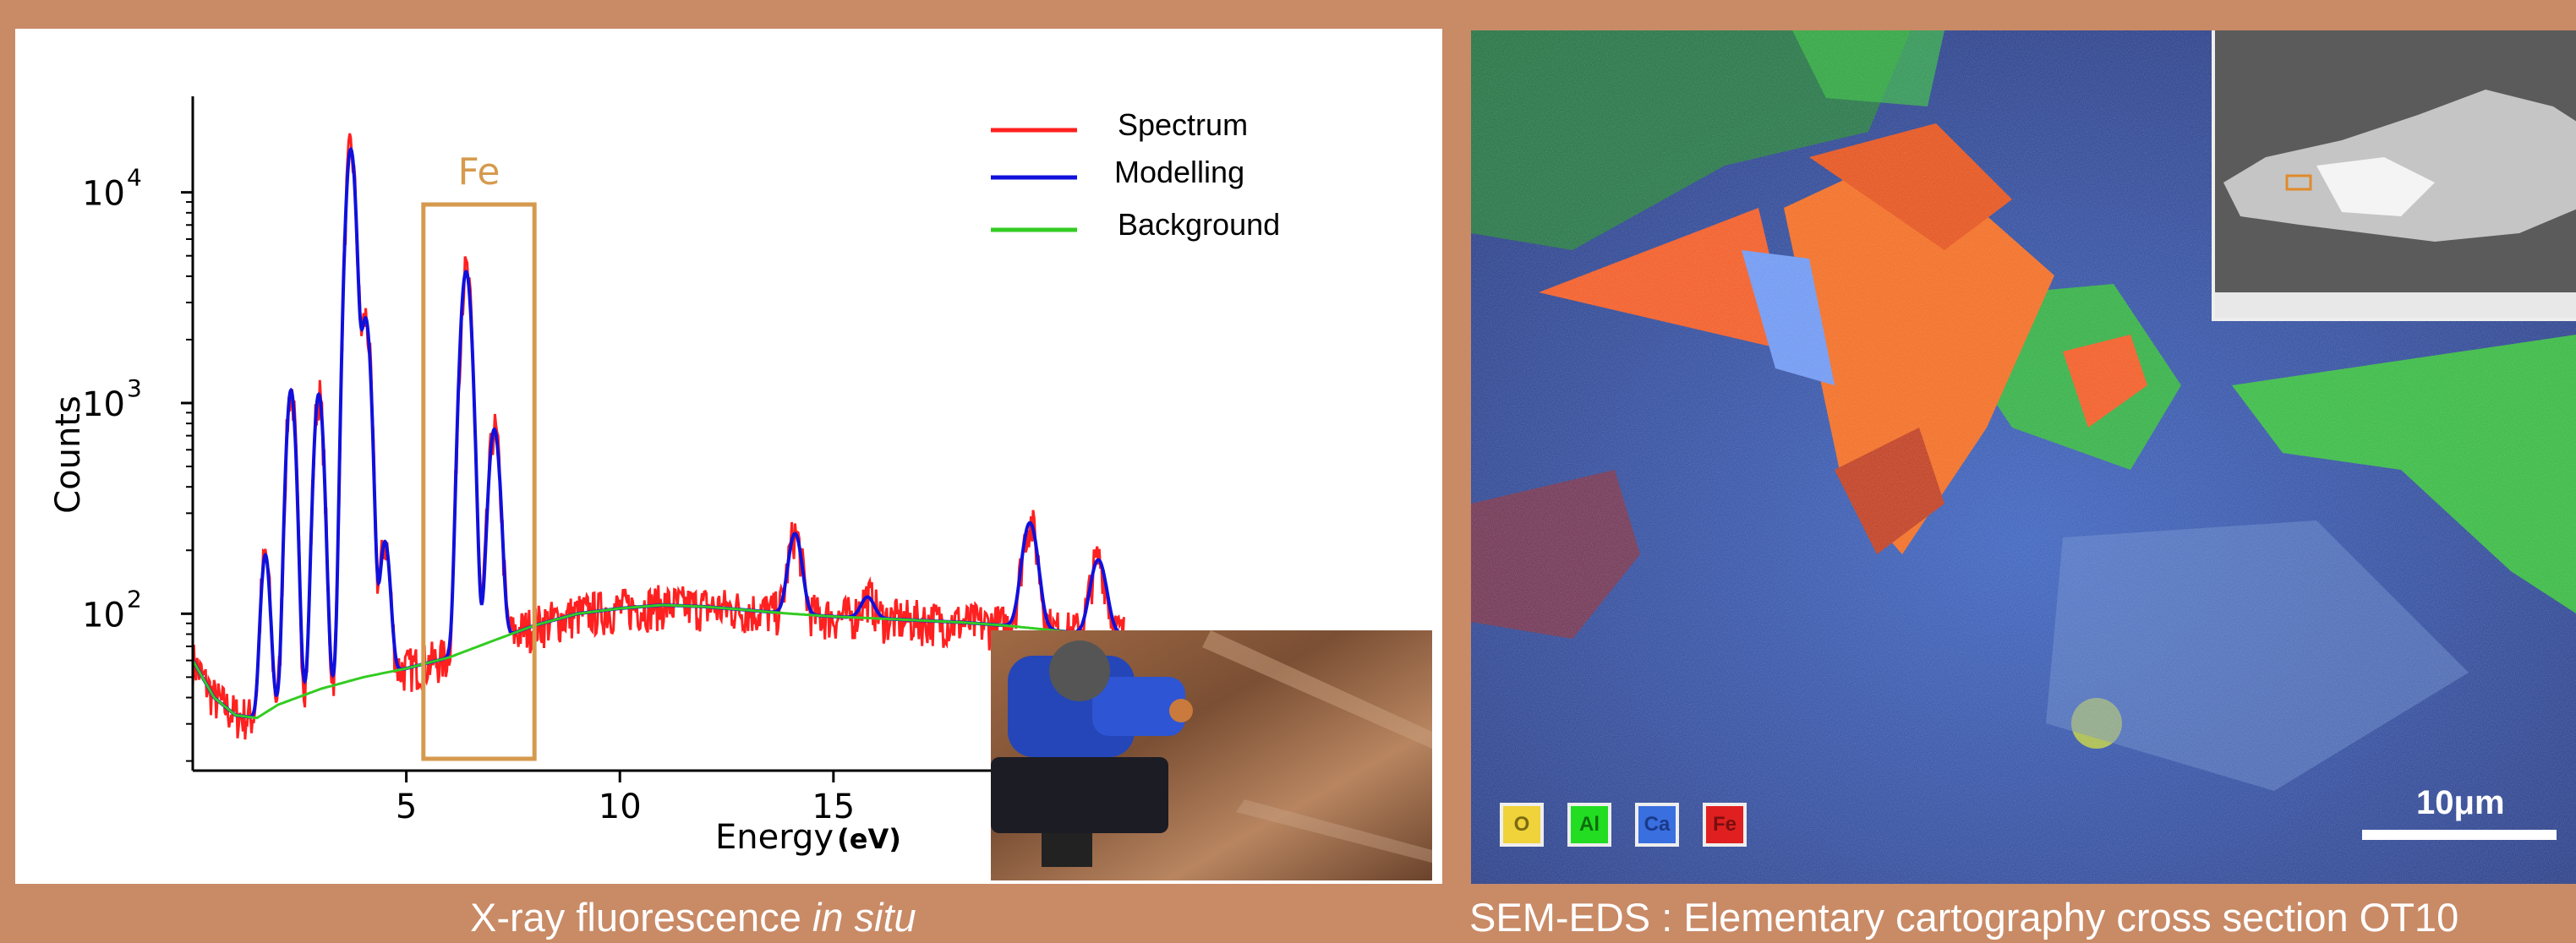 This screenshot has height=943, width=2576. Describe the element at coordinates (68, 454) in the screenshot. I see `y-axis-label: Counts` at that location.